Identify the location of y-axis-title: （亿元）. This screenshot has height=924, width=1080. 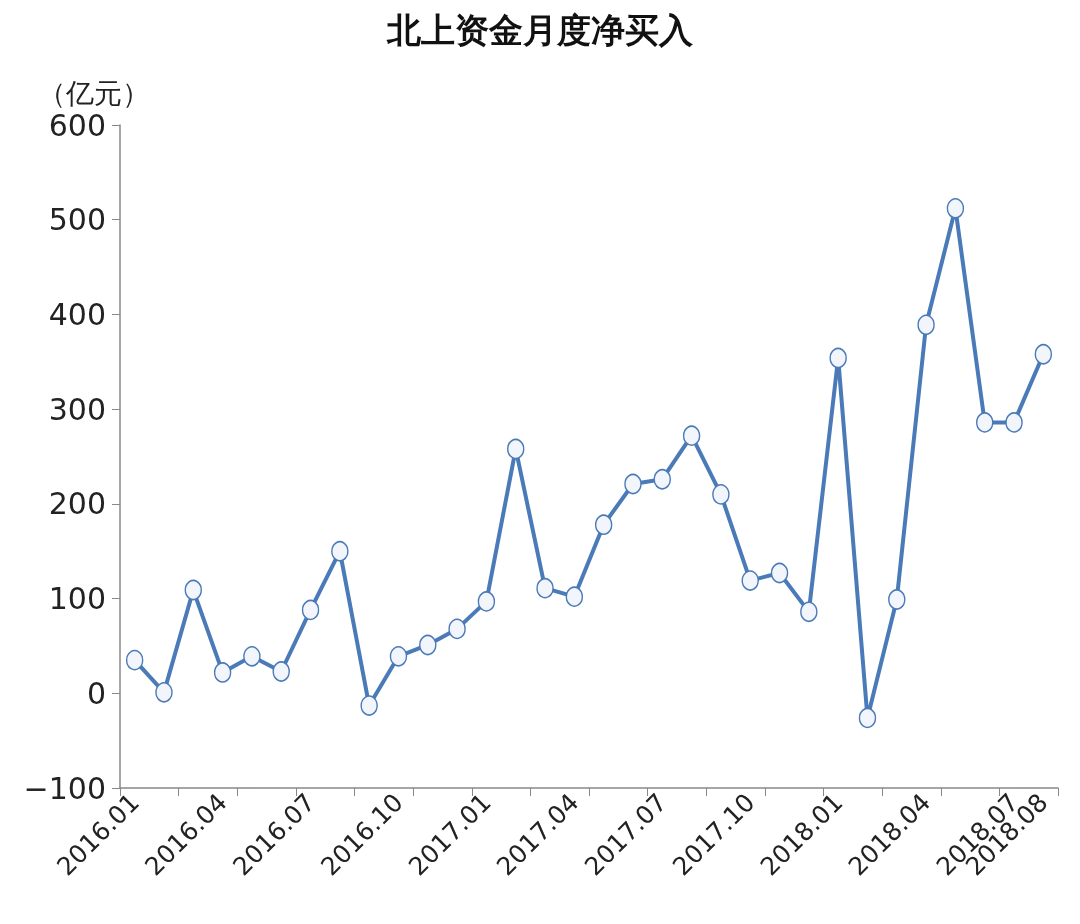
(94, 93).